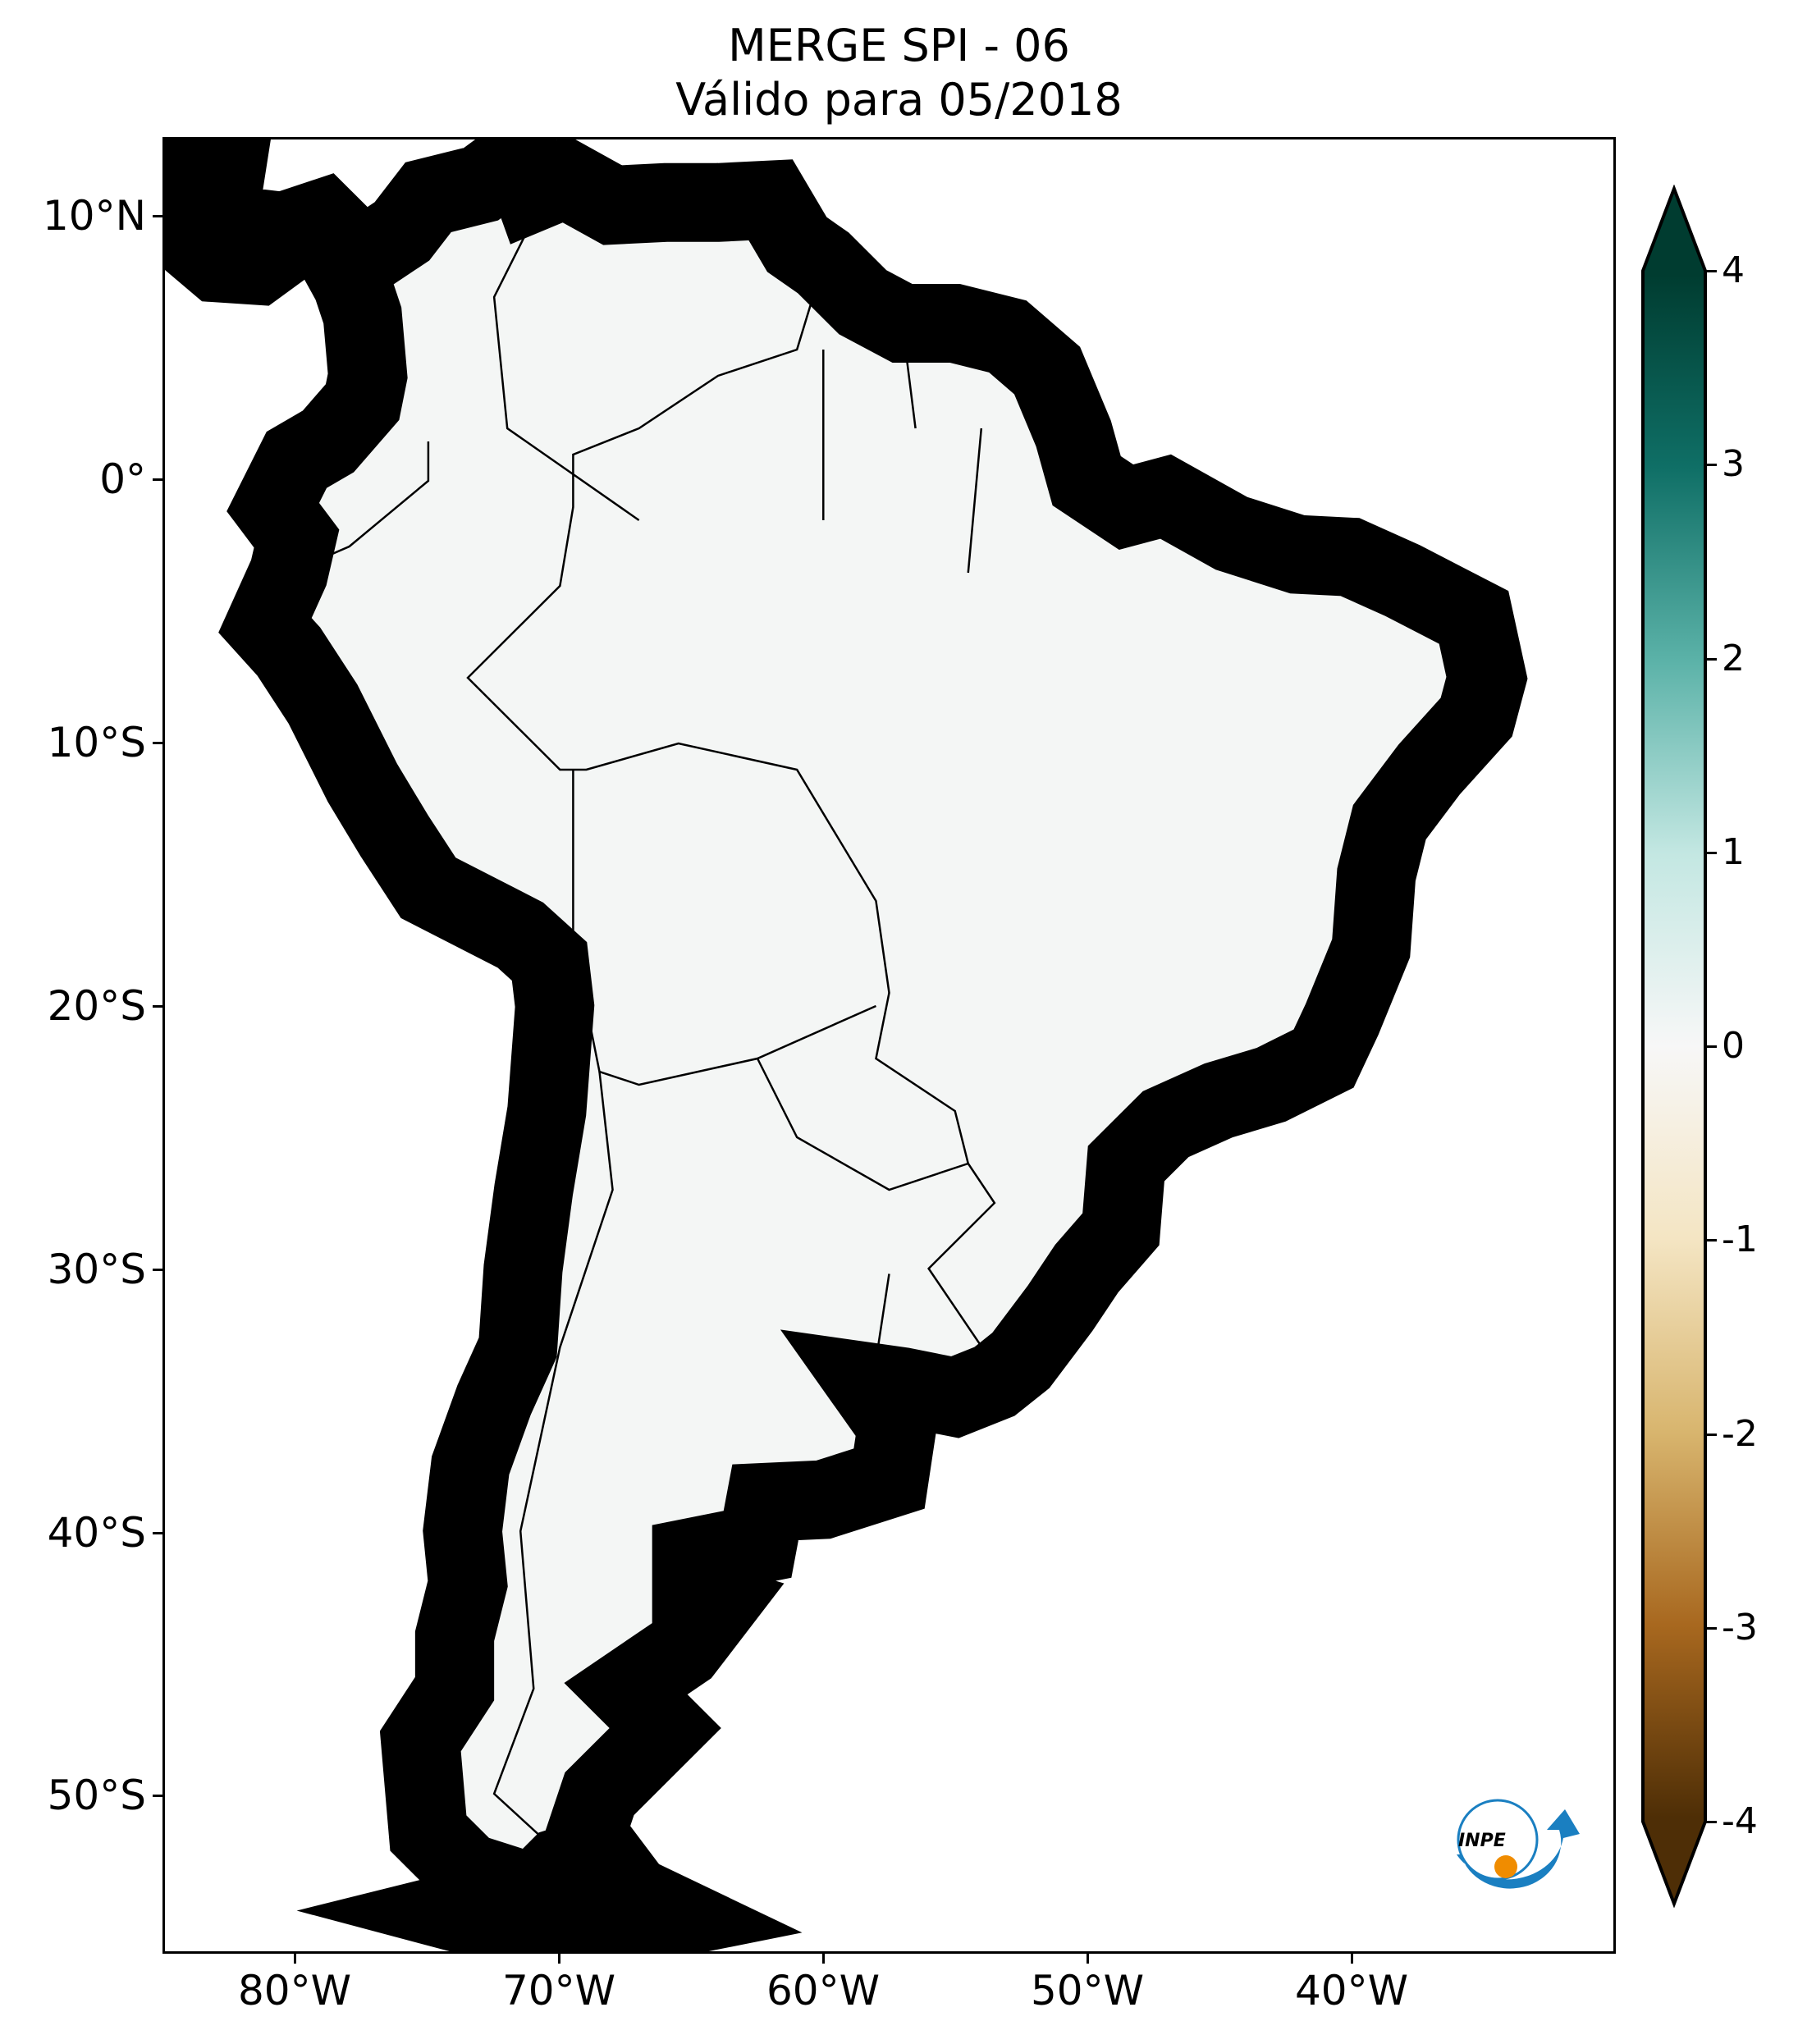  Describe the element at coordinates (1740, 1627) in the screenshot. I see `colorbar-tick-label: -3` at that location.